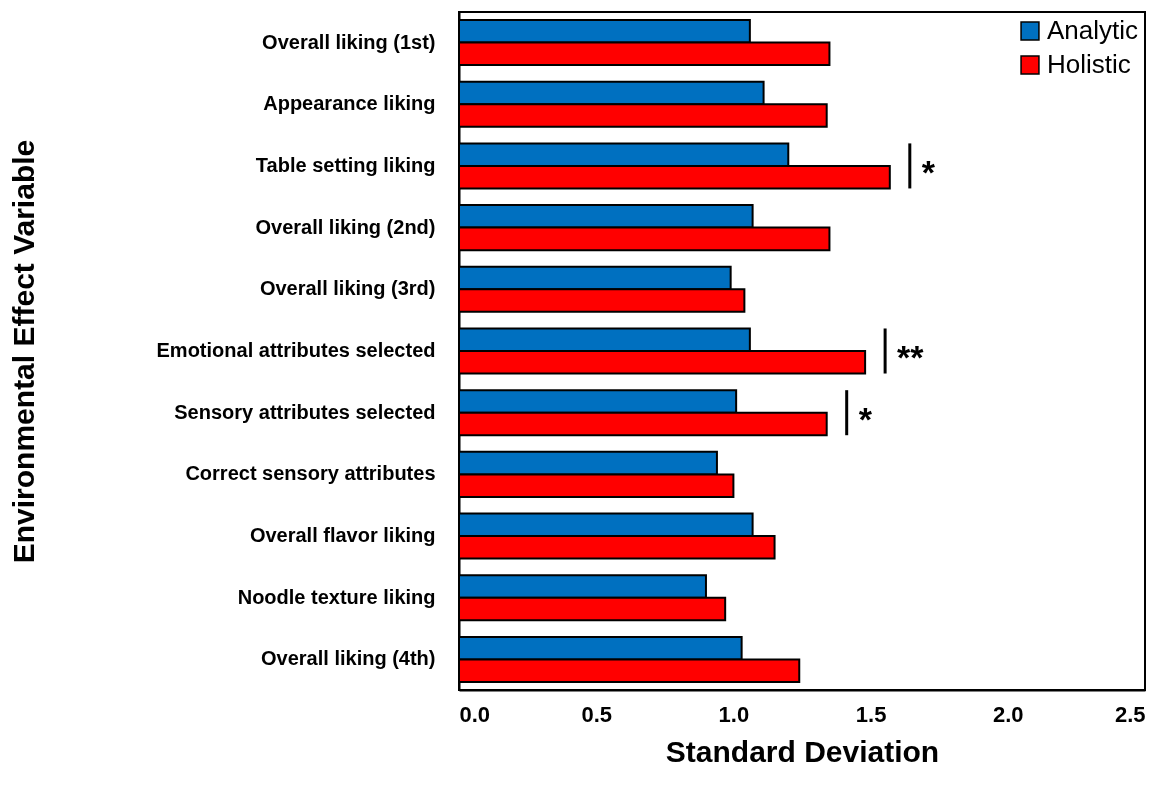 The height and width of the screenshot is (797, 1167). Describe the element at coordinates (802, 751) in the screenshot. I see `x-axis-title: Standard Deviation` at that location.